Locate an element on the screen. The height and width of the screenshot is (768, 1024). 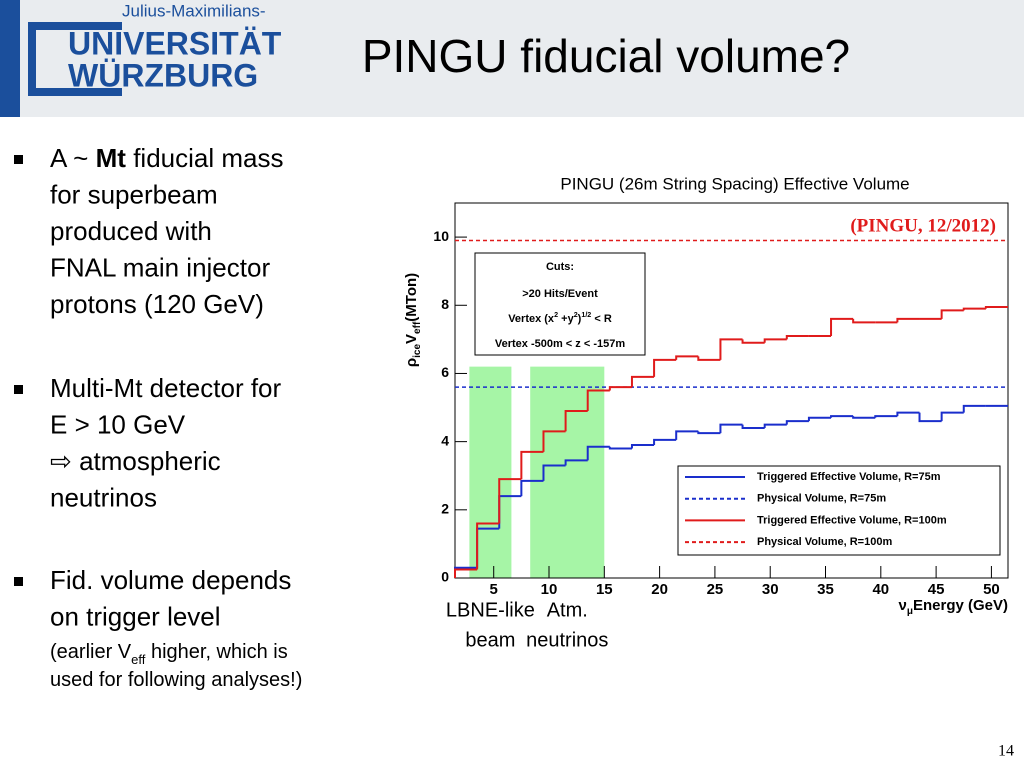
text-line: neutrinos is located at coordinates (103, 497).